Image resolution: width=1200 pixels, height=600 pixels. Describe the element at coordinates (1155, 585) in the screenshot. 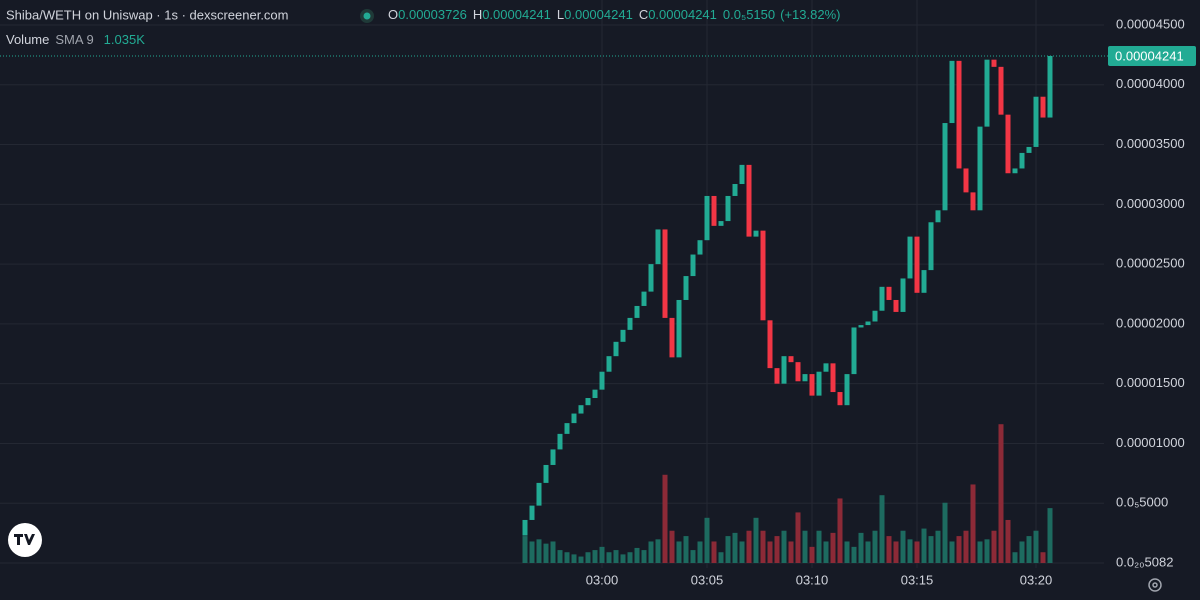

I see `settings-icon` at that location.